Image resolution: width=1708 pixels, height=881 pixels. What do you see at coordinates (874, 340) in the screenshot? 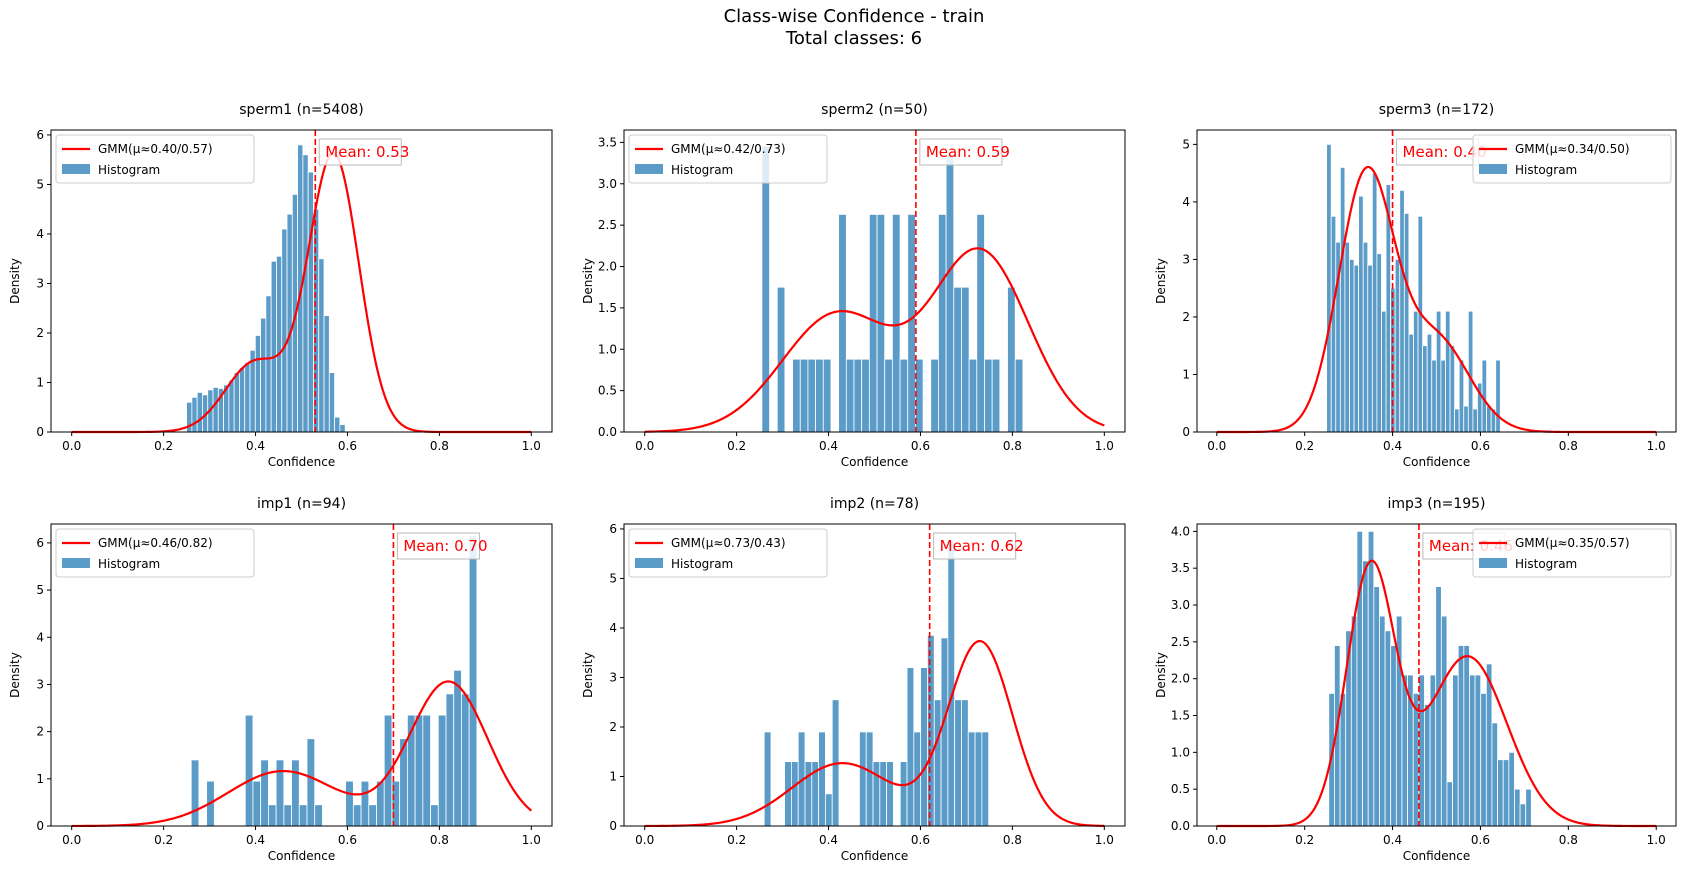
I see `gmm-curve` at bounding box center [874, 340].